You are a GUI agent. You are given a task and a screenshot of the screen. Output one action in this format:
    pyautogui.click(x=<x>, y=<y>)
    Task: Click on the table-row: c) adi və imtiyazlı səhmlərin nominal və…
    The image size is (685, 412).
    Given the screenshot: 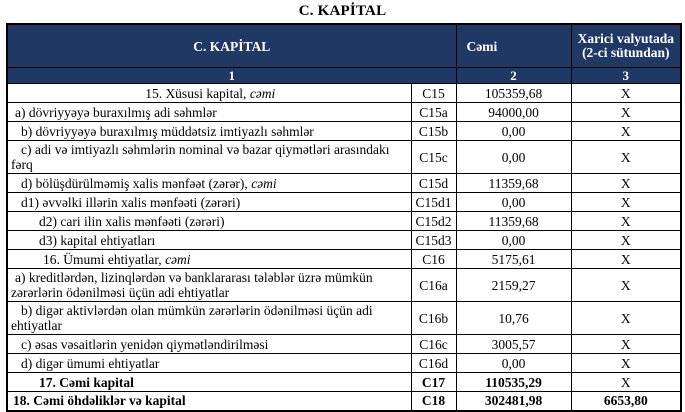 What is the action you would take?
    pyautogui.click(x=344, y=157)
    